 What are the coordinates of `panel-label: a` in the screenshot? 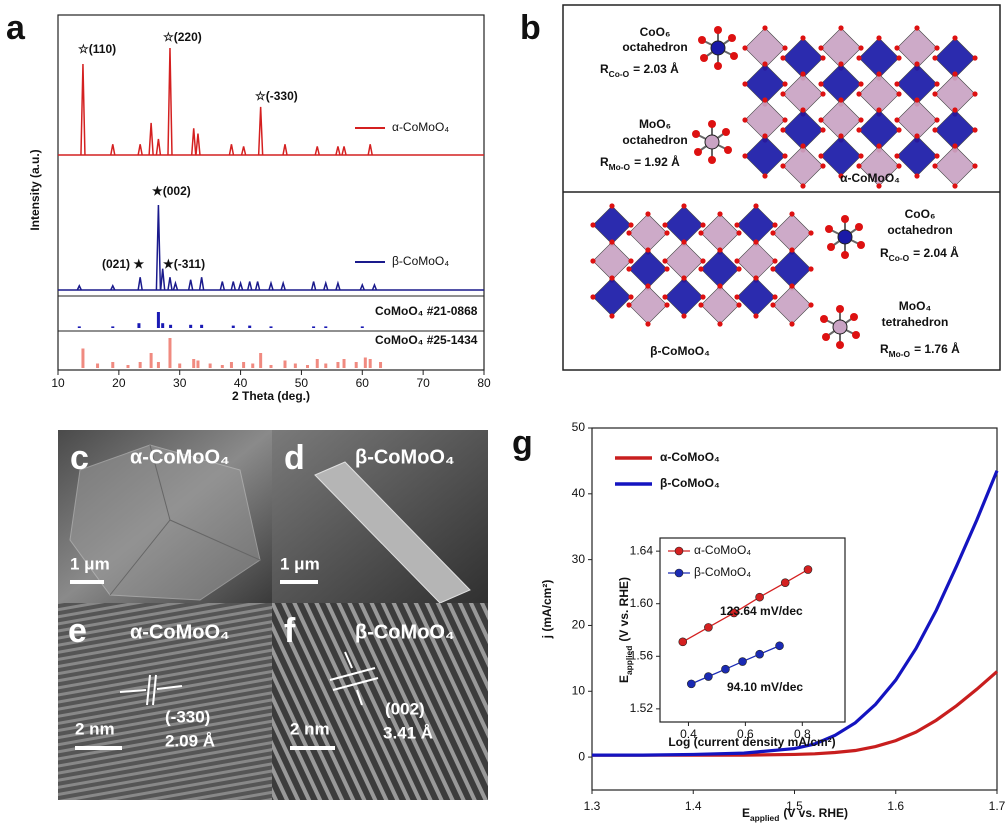 It's located at (16, 28).